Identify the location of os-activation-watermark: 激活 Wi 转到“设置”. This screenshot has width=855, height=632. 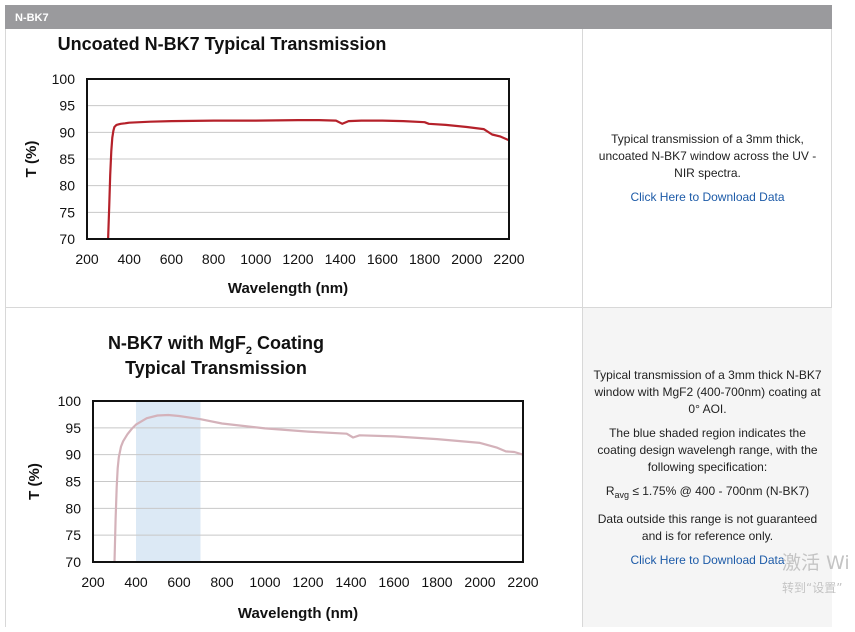
(816, 572).